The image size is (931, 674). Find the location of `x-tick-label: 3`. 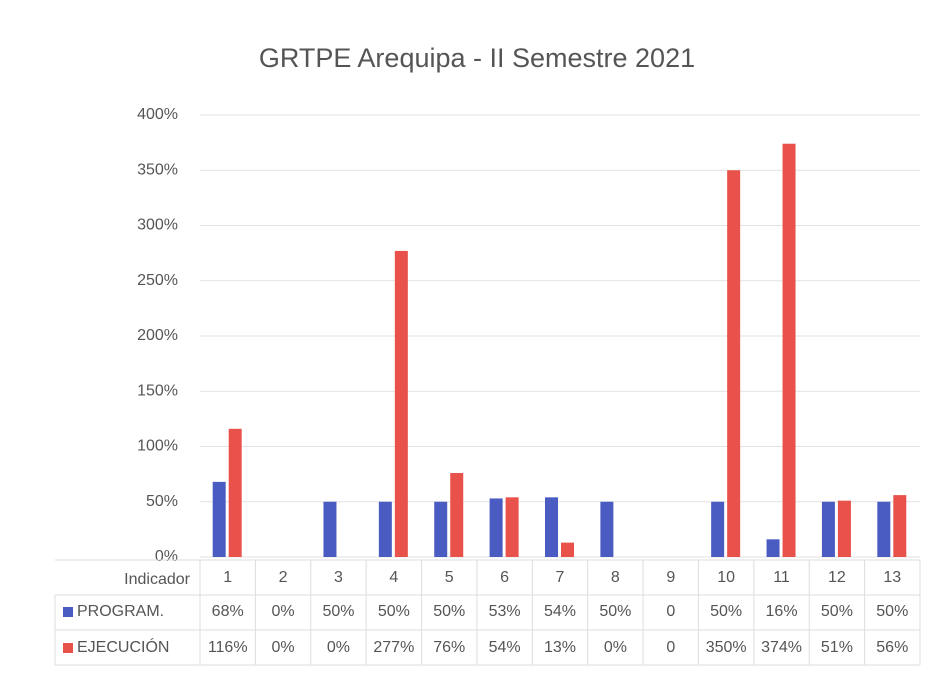

x-tick-label: 3 is located at coordinates (338, 577).